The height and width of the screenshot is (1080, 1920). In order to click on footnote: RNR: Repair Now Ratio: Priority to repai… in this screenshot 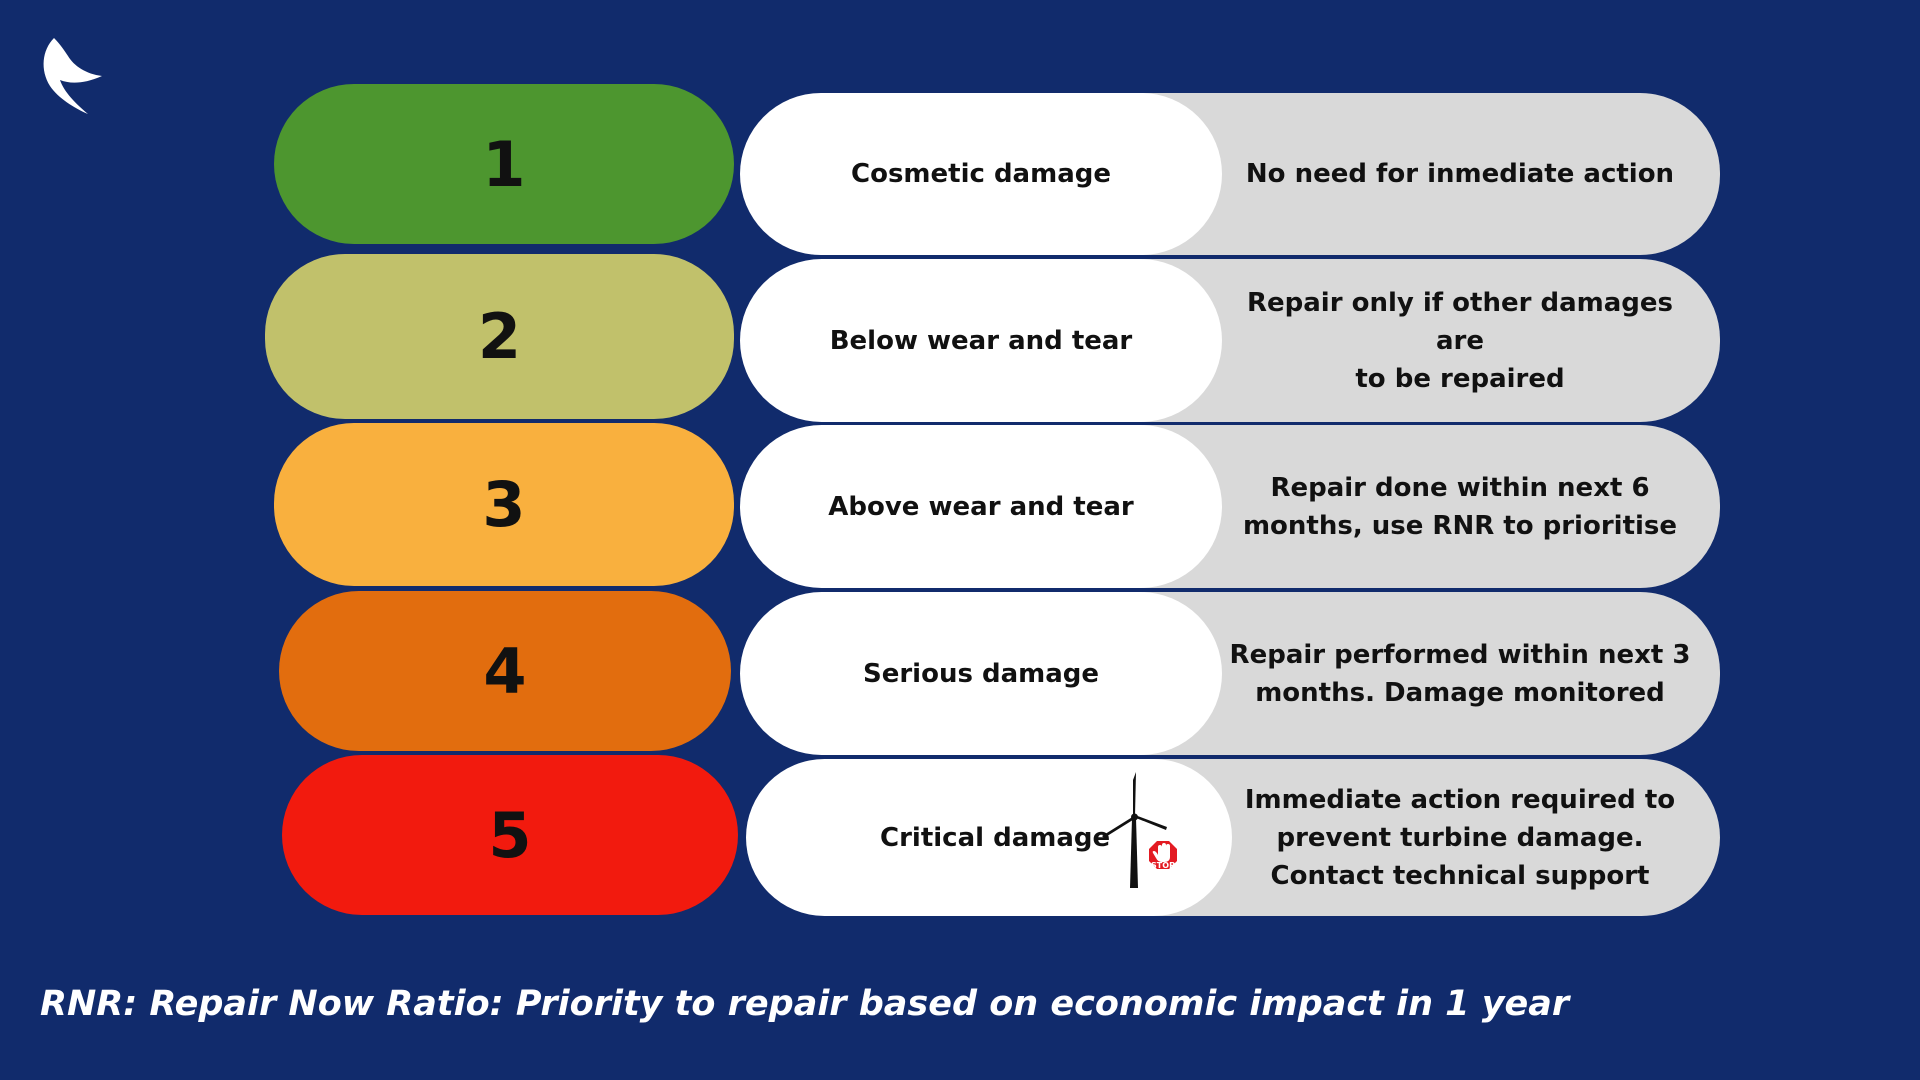, I will do `click(805, 1004)`.